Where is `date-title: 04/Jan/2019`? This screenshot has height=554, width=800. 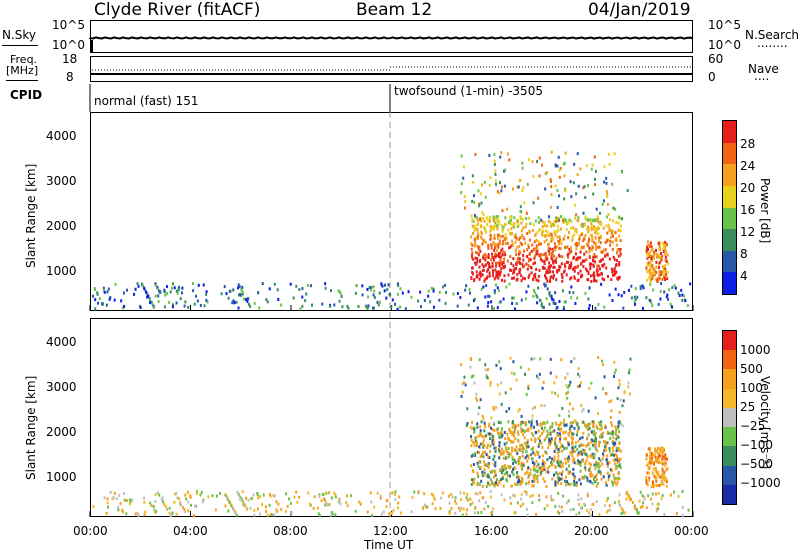 date-title: 04/Jan/2019 is located at coordinates (639, 10).